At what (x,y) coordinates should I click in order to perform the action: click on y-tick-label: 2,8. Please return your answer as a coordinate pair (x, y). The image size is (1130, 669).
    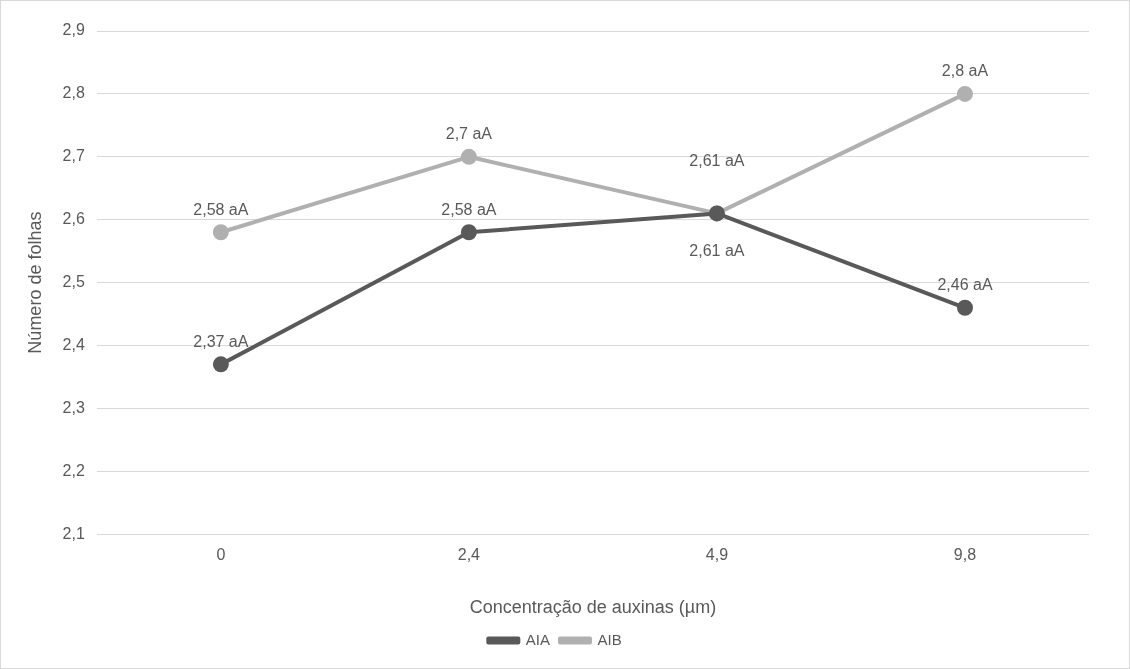
    Looking at the image, I should click on (73, 93).